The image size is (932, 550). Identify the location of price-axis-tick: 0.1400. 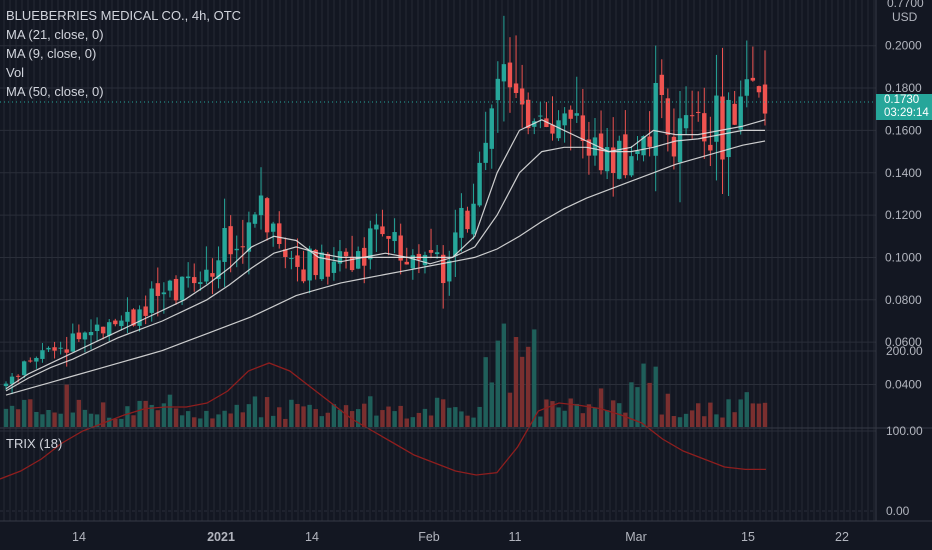
(903, 173).